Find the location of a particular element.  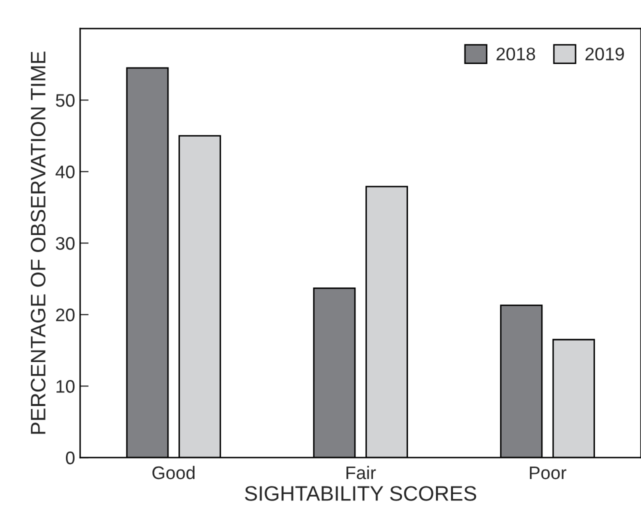

x-tick-label: Poor is located at coordinates (548, 473).